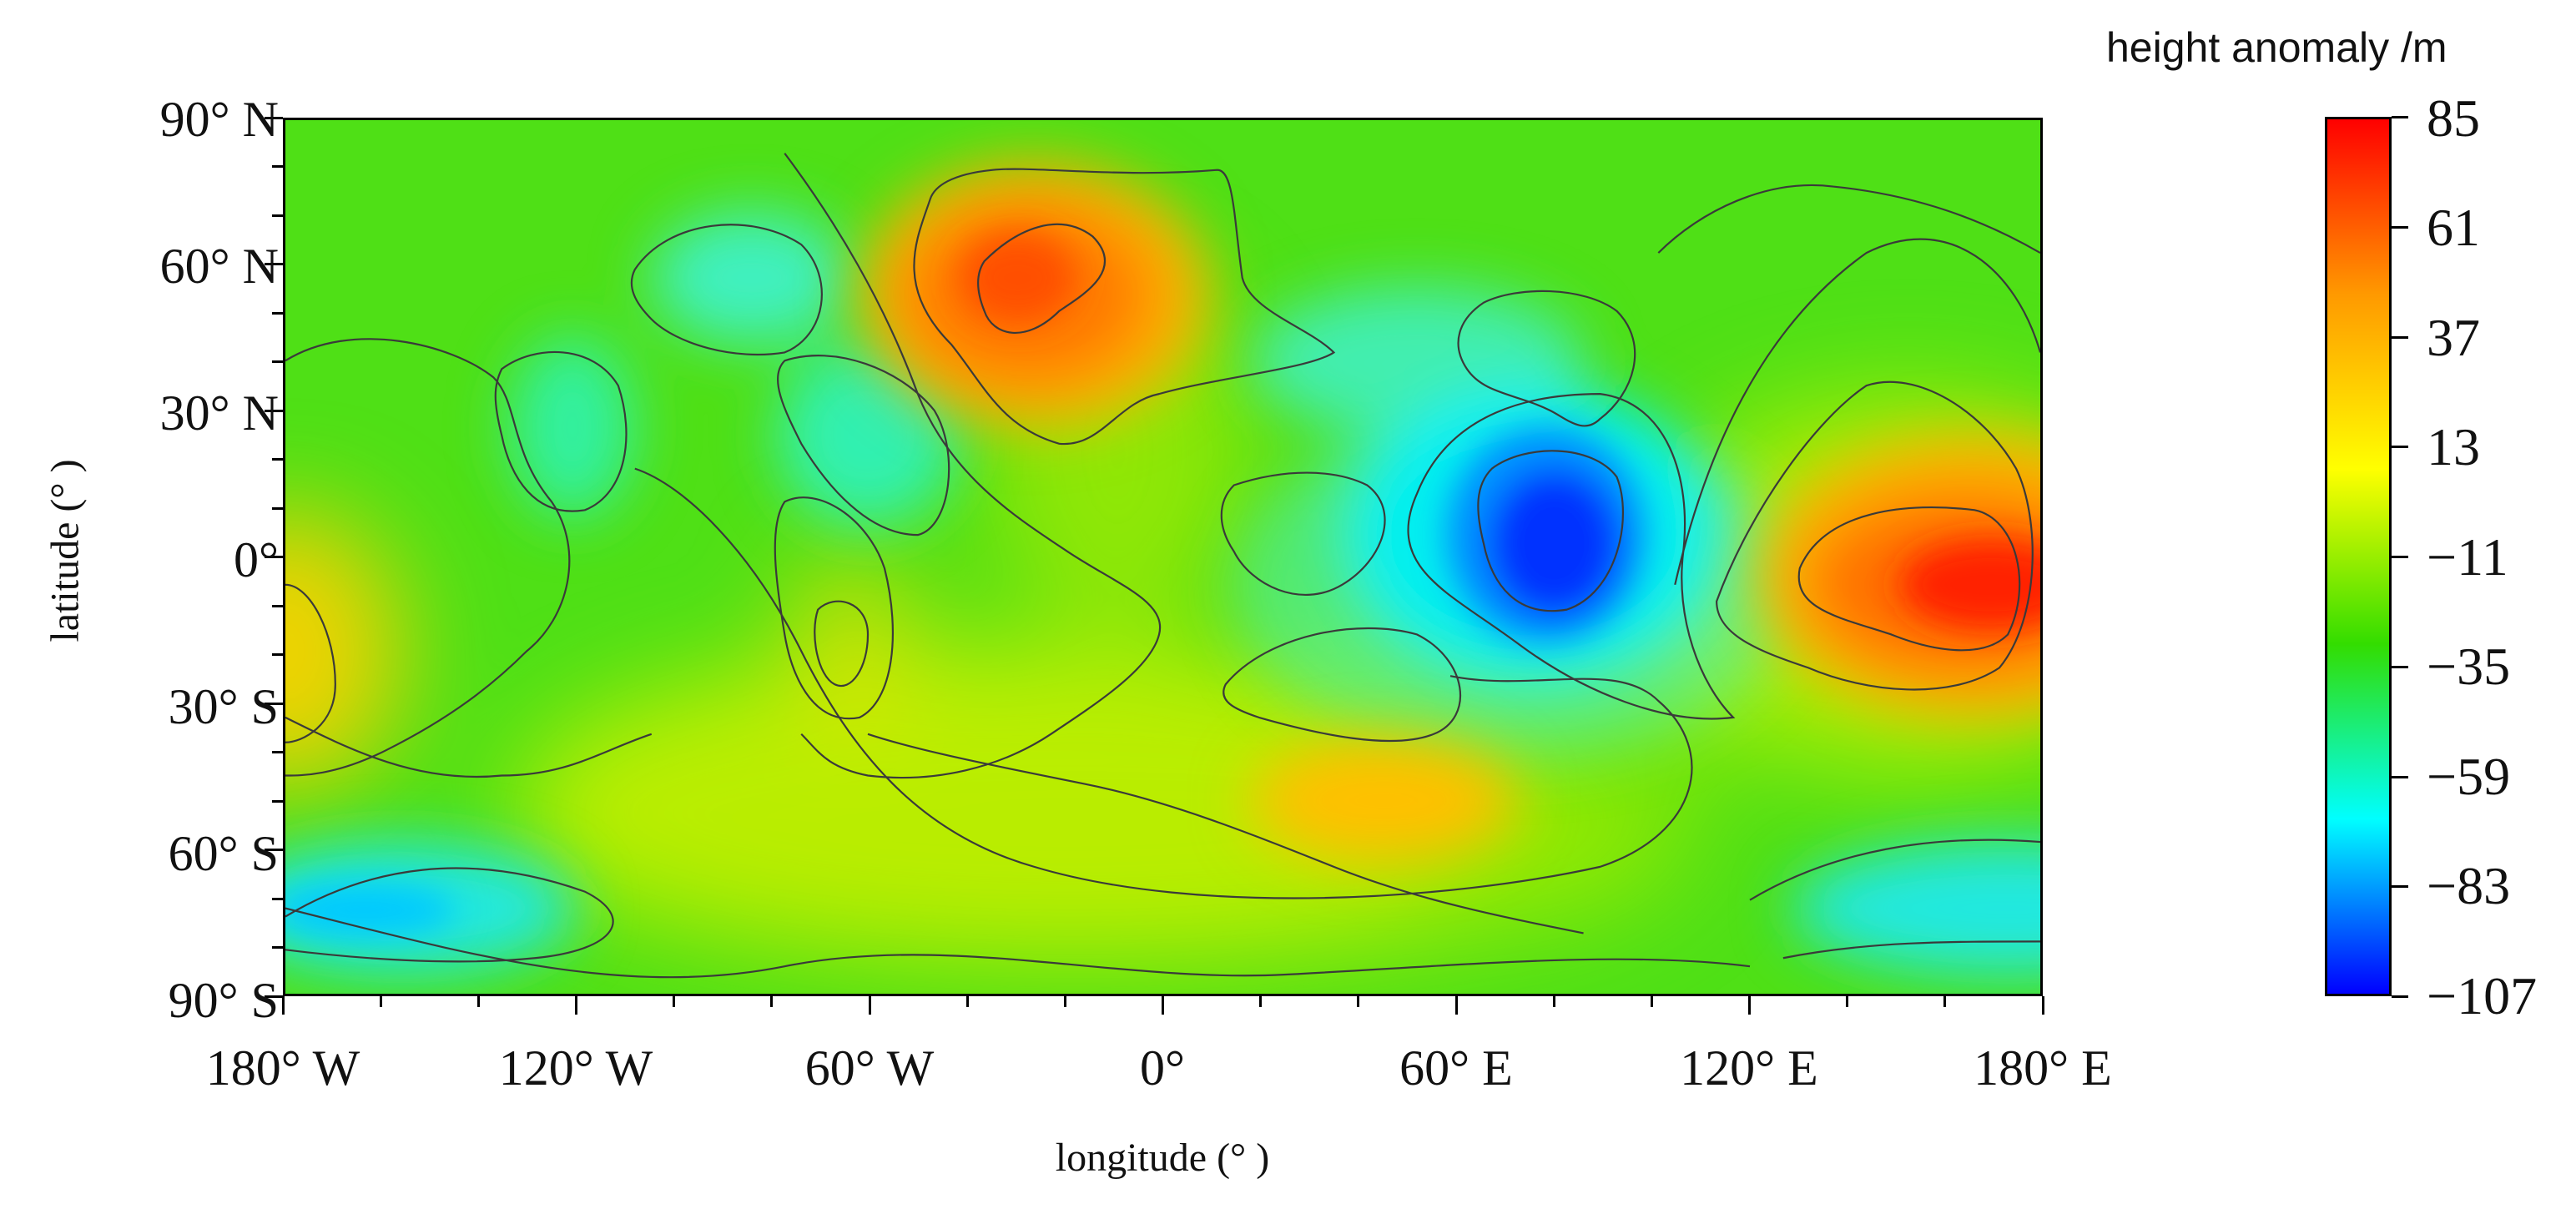 The height and width of the screenshot is (1214, 2576). Describe the element at coordinates (2469, 667) in the screenshot. I see `colorbar-label-minus35: −35` at that location.